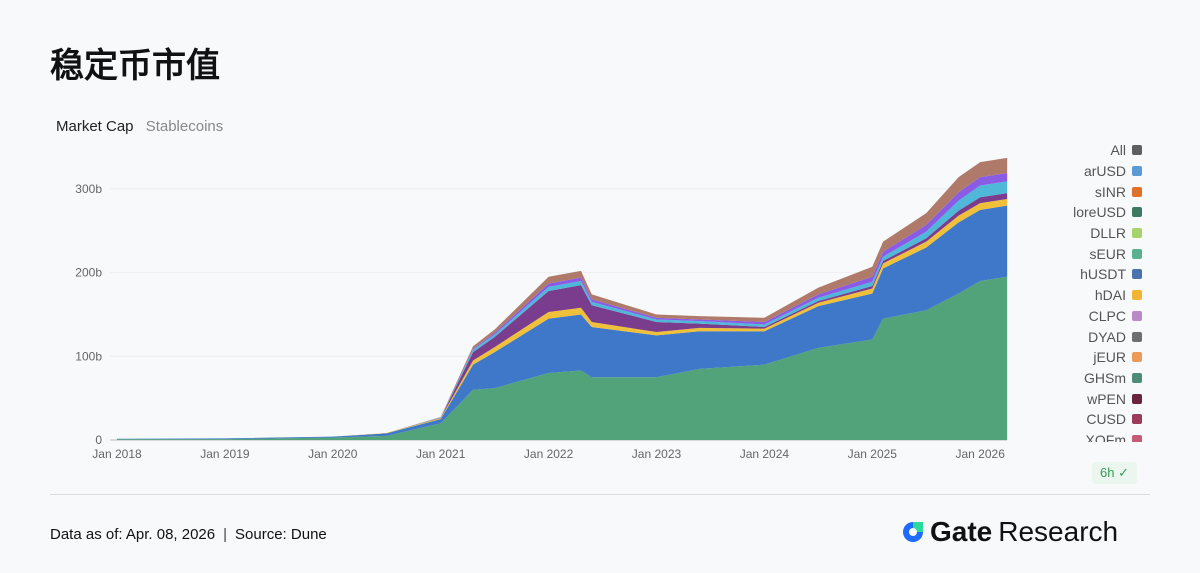 Image resolution: width=1200 pixels, height=573 pixels. I want to click on legend-label: sINR, so click(1110, 191).